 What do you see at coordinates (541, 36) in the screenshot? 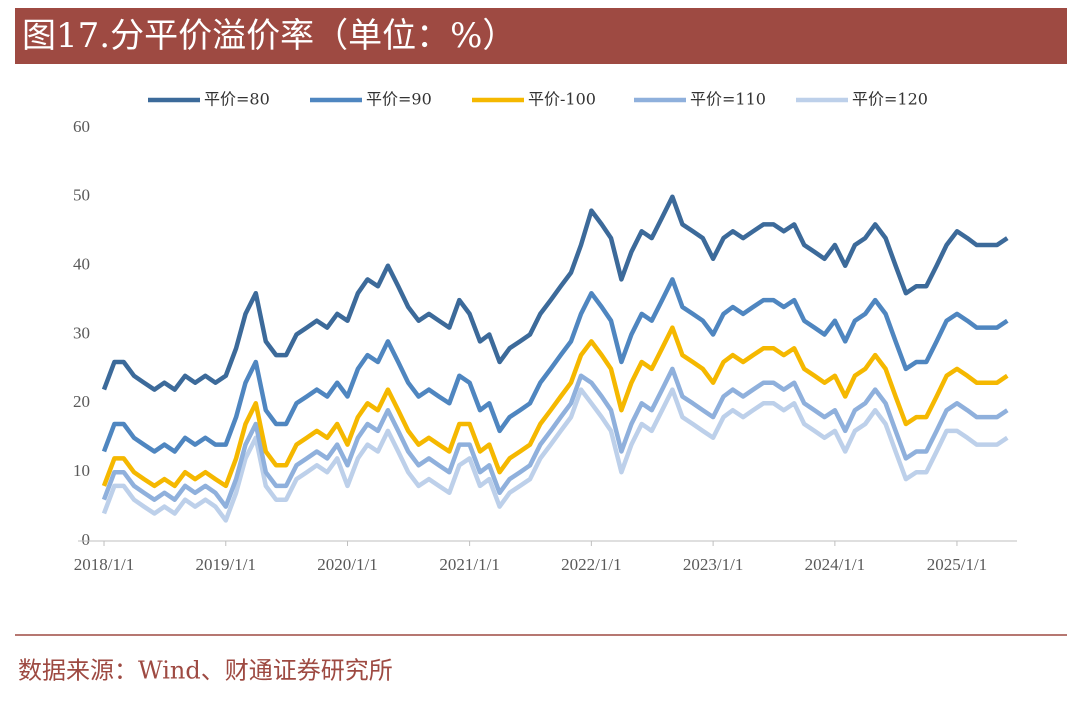
I see `title-banner` at bounding box center [541, 36].